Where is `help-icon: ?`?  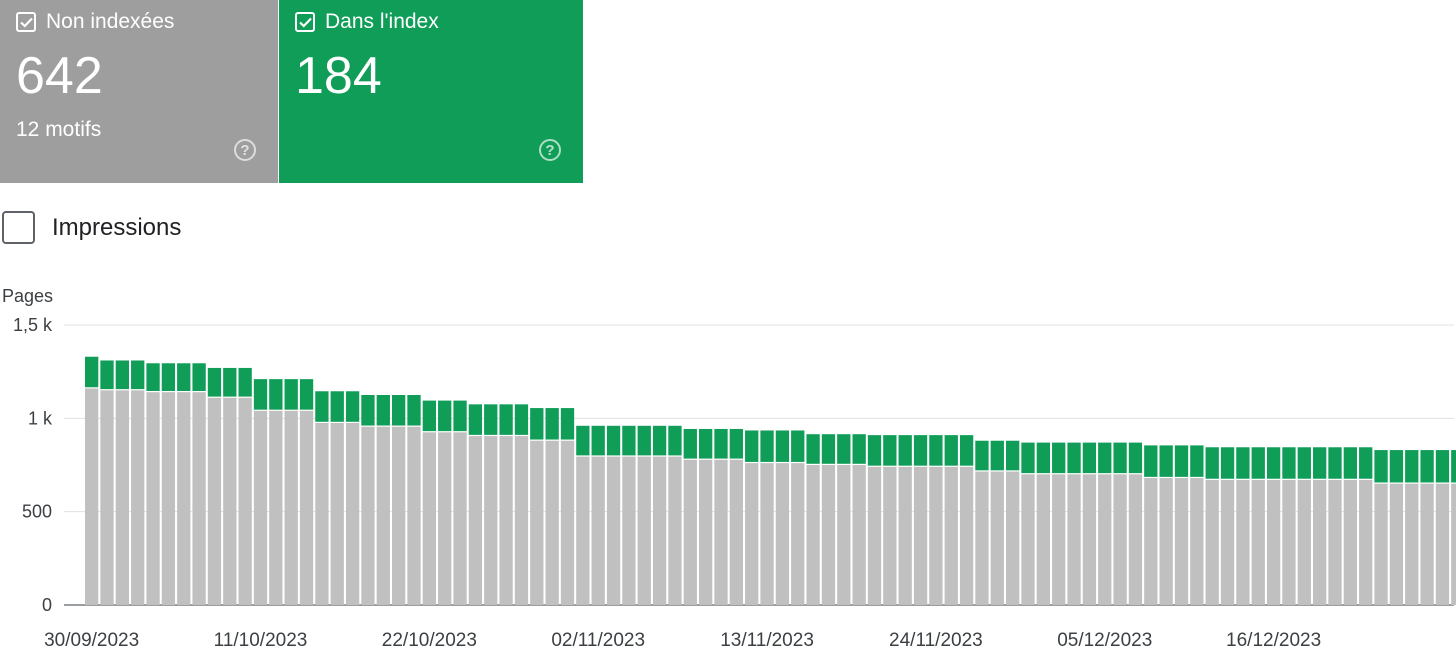
help-icon: ? is located at coordinates (245, 150).